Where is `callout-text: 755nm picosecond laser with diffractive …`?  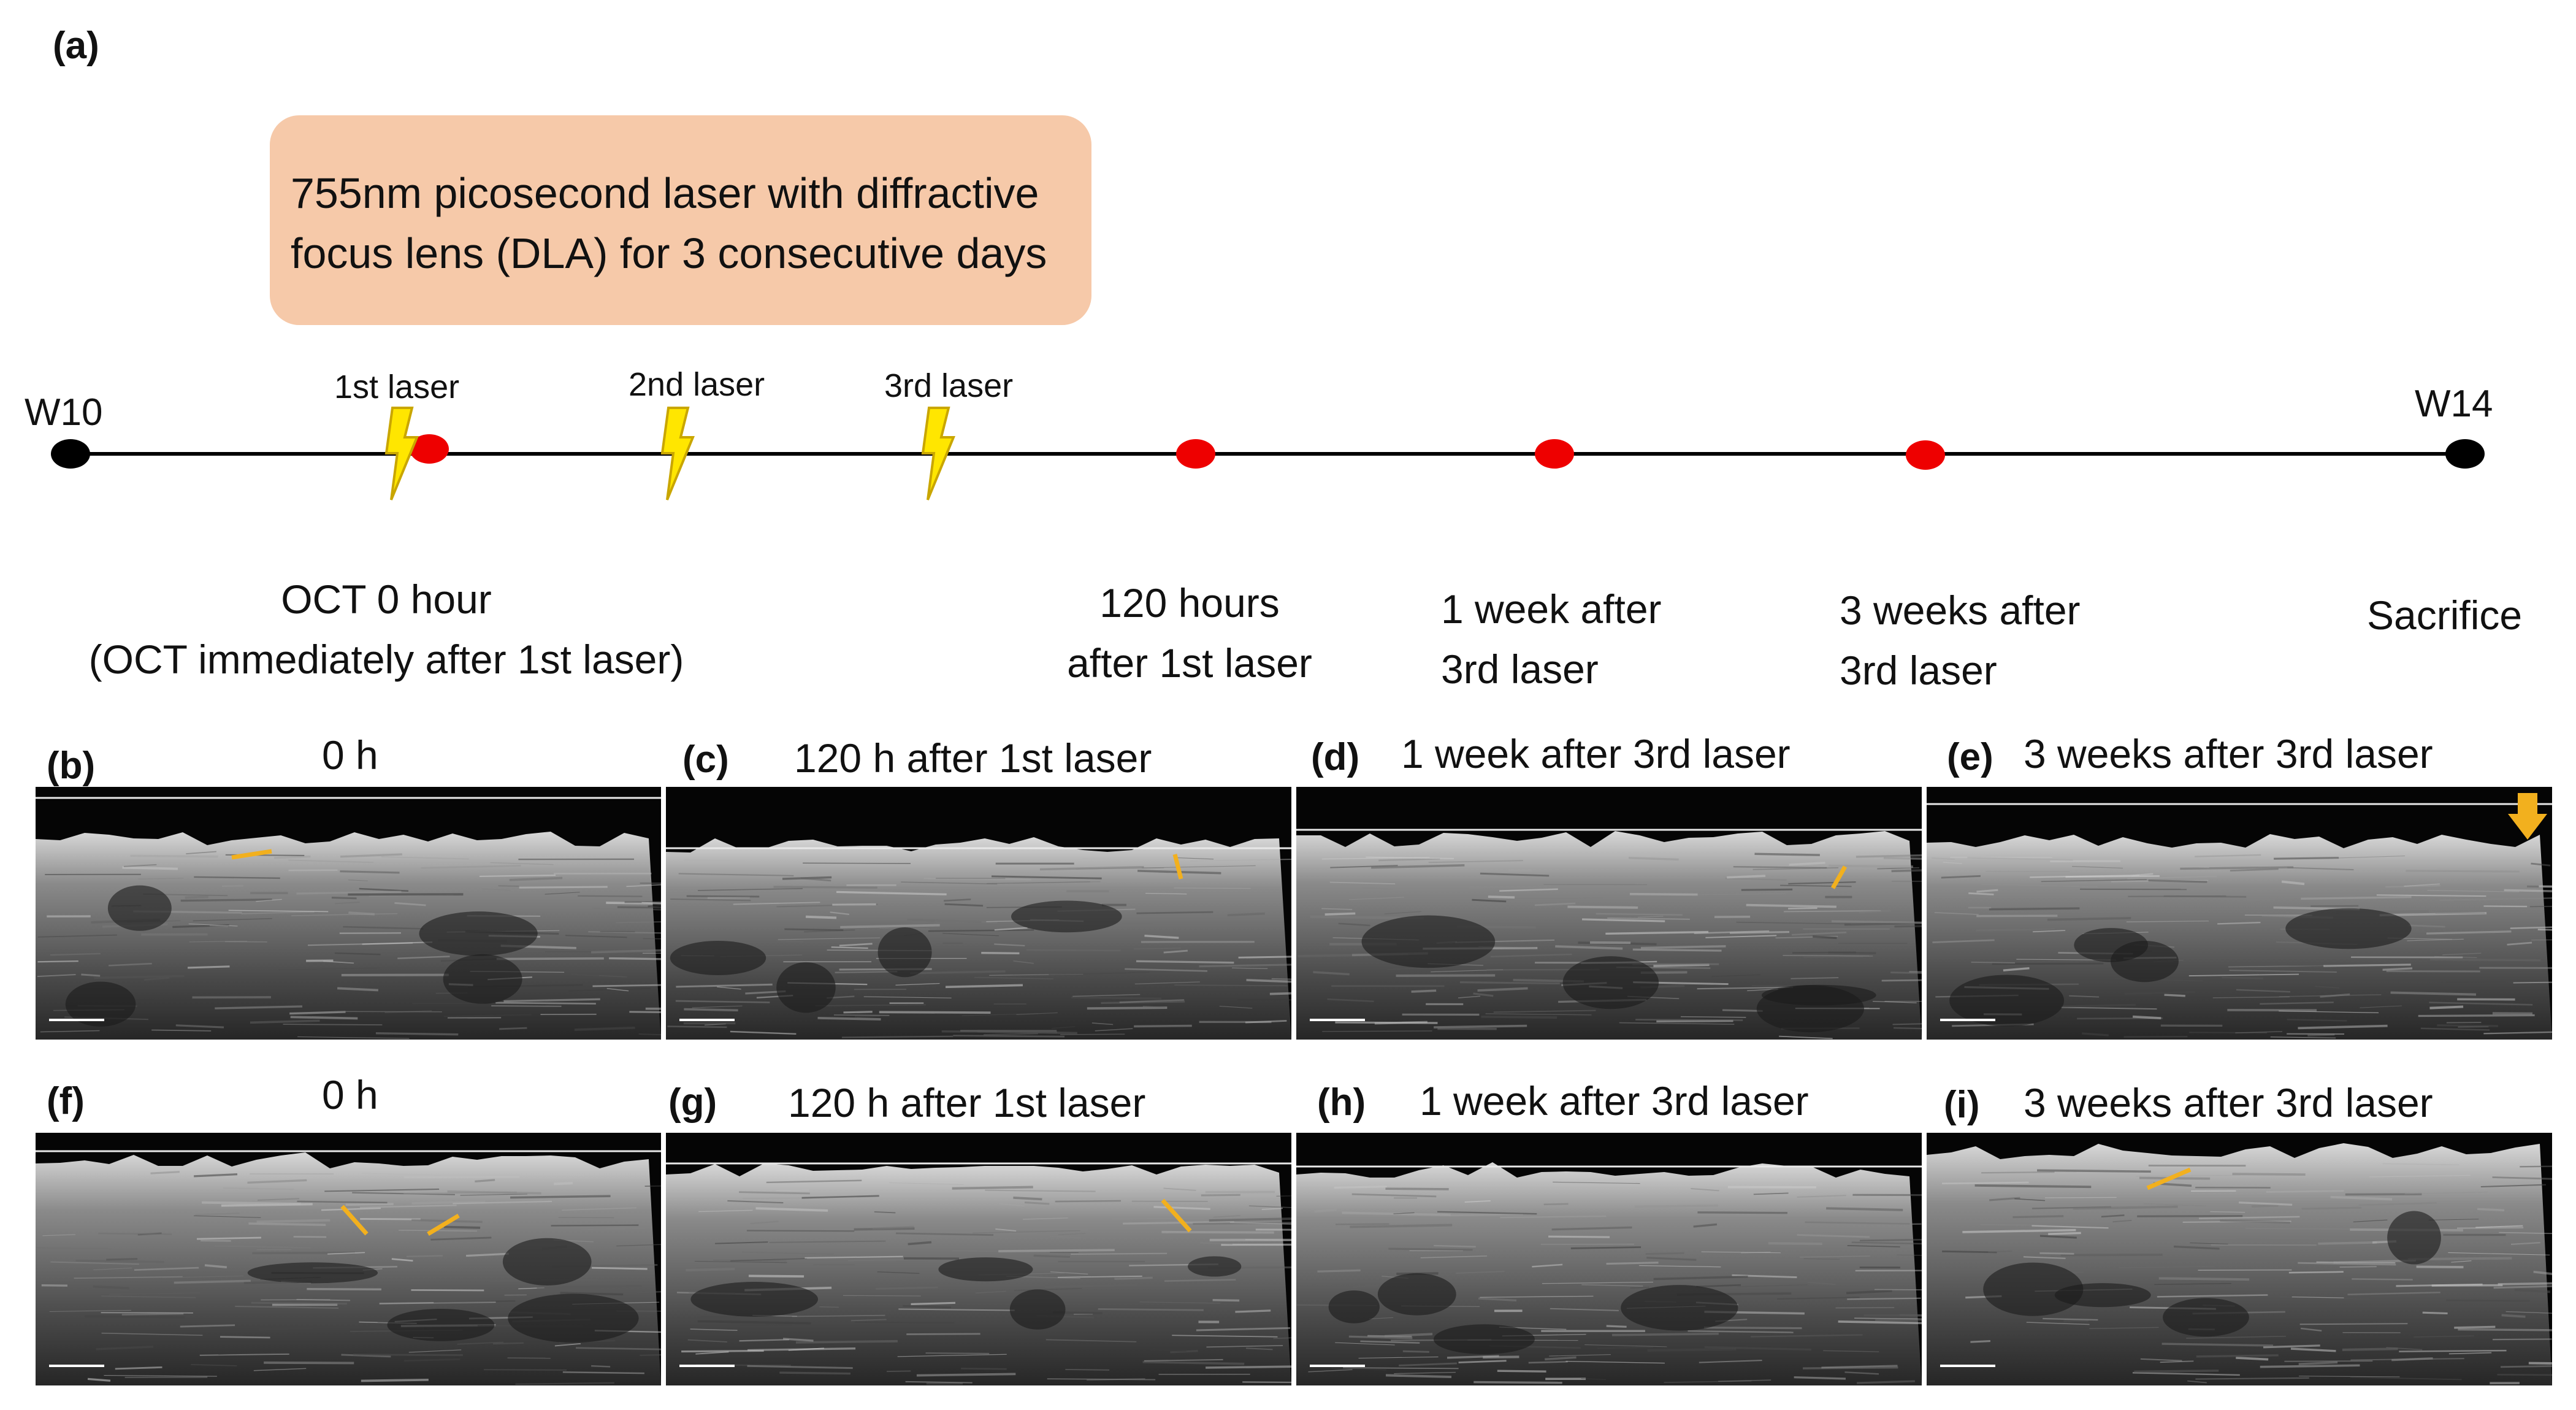 callout-text: 755nm picosecond laser with diffractive … is located at coordinates (669, 223).